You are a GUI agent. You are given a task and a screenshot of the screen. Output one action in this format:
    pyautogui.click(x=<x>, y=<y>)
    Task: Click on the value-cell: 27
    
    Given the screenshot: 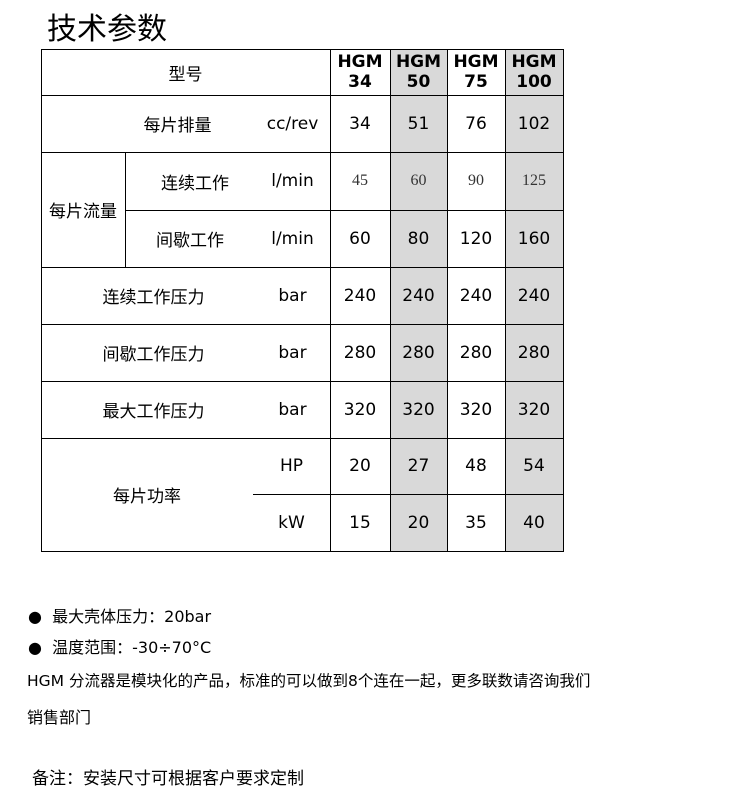 What is the action you would take?
    pyautogui.click(x=418, y=466)
    